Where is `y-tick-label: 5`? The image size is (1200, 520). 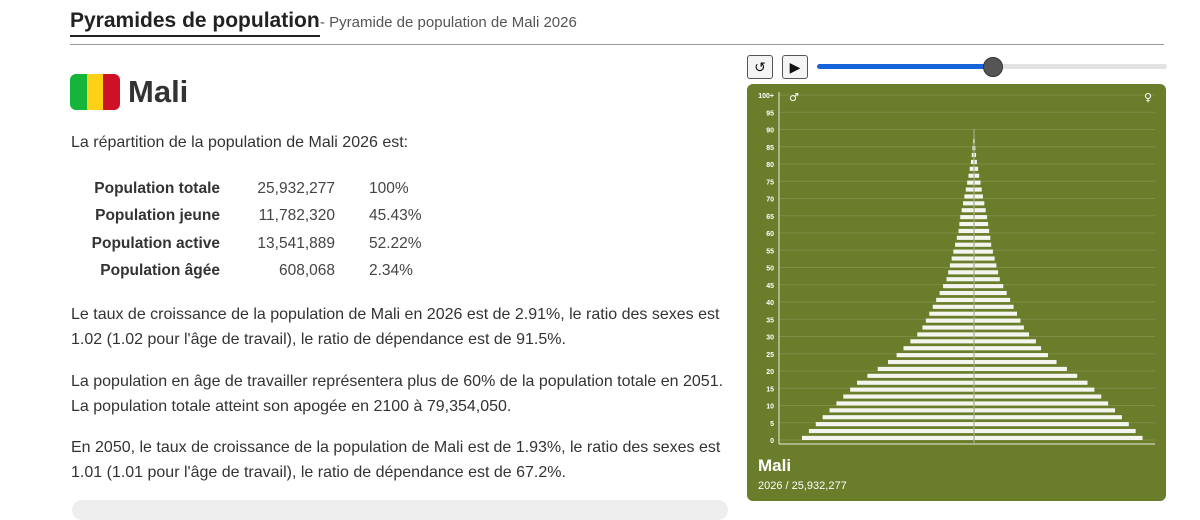
y-tick-label: 5 is located at coordinates (772, 424).